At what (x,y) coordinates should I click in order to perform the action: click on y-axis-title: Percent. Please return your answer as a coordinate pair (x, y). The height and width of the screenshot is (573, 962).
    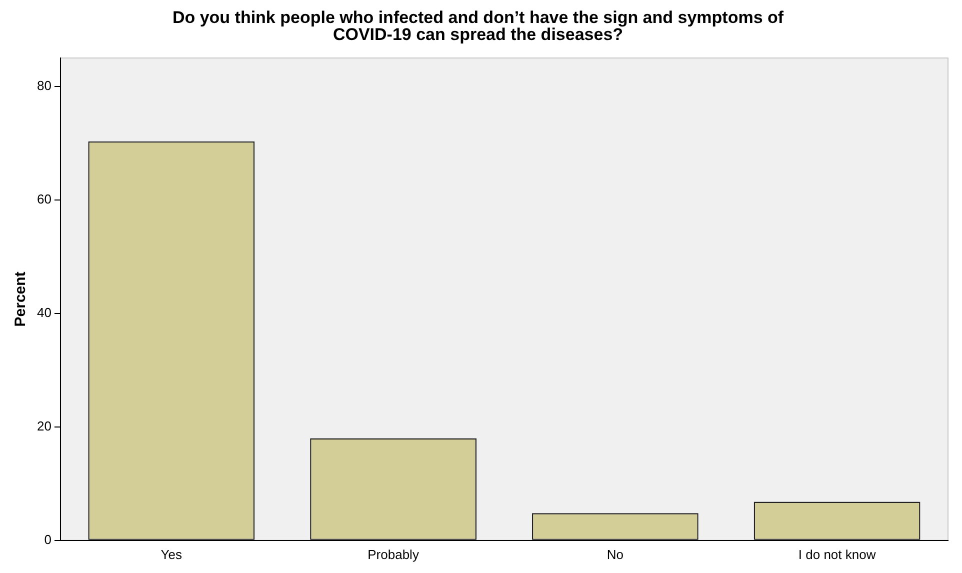
    Looking at the image, I should click on (21, 299).